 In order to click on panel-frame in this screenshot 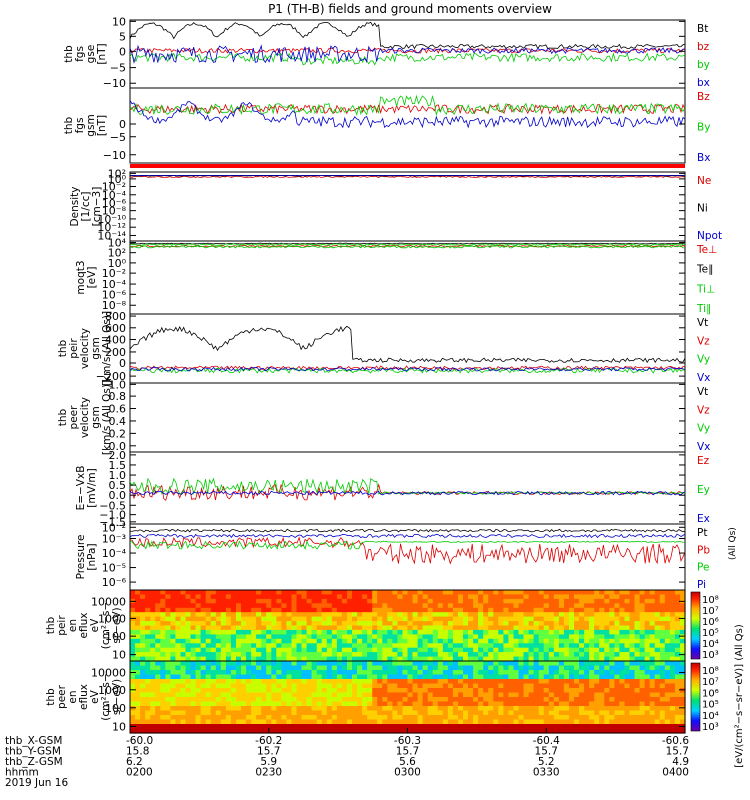, I will do `click(407, 125)`.